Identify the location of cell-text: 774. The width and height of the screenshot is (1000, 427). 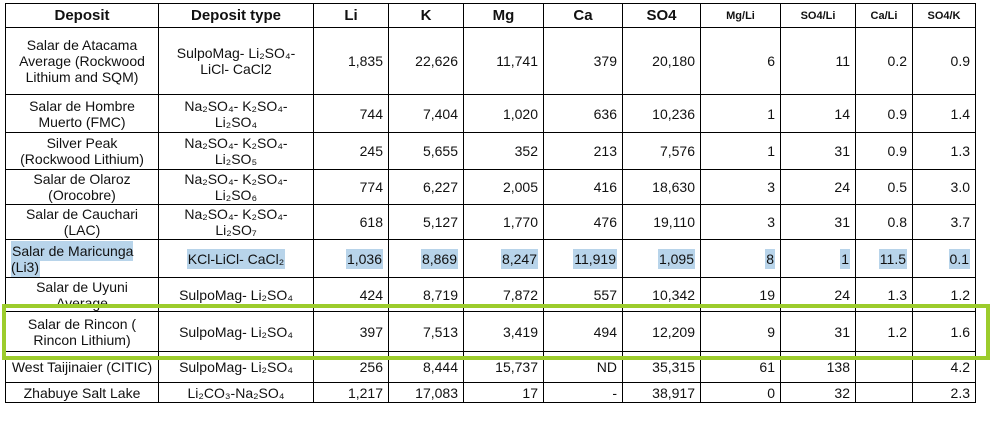
(371, 187).